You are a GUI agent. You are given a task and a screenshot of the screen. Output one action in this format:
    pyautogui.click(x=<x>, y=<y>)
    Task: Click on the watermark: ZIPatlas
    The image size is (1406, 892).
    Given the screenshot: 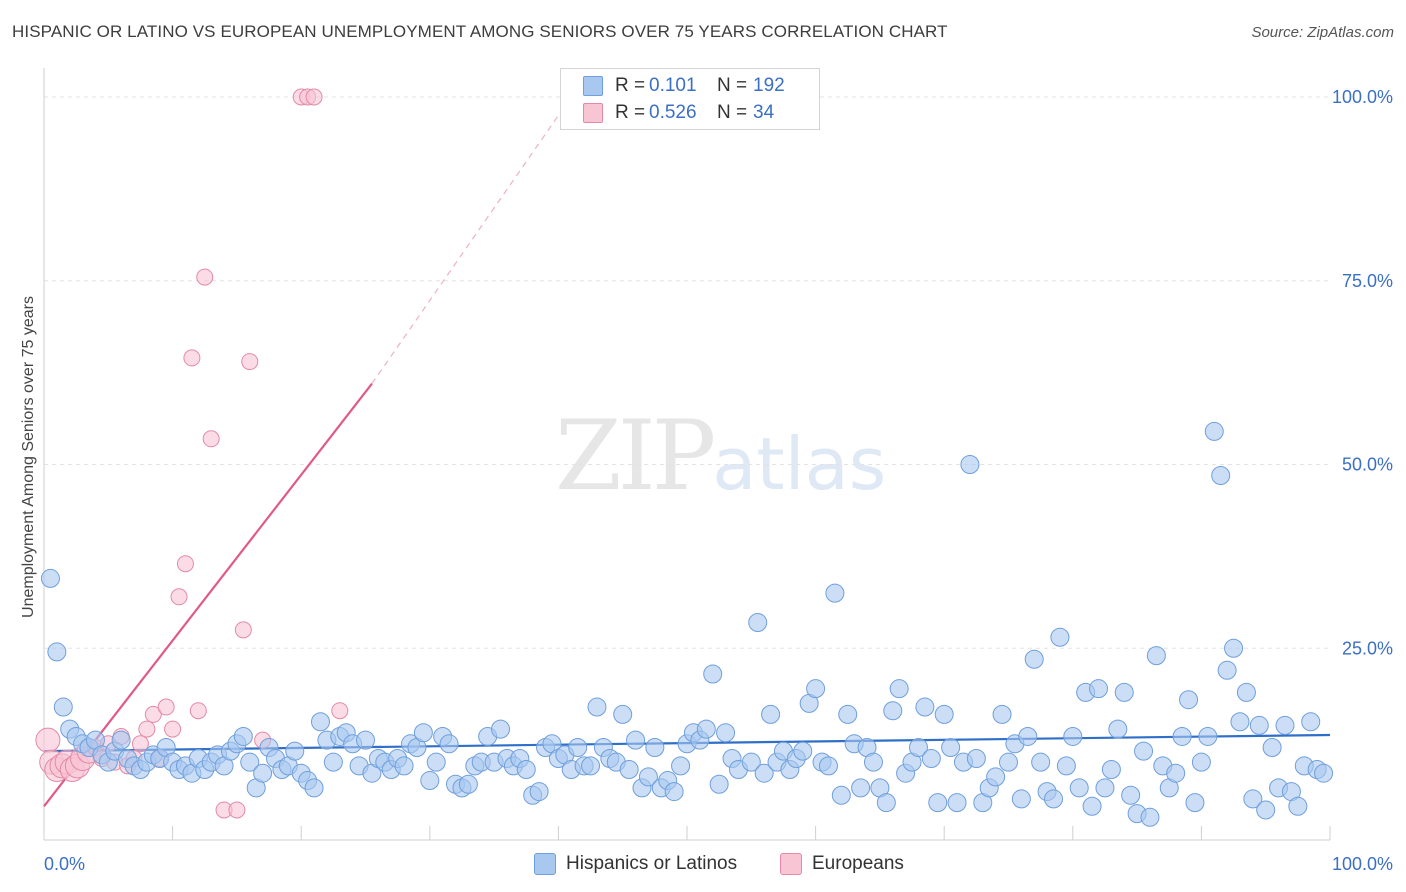 What is the action you would take?
    pyautogui.click(x=720, y=456)
    